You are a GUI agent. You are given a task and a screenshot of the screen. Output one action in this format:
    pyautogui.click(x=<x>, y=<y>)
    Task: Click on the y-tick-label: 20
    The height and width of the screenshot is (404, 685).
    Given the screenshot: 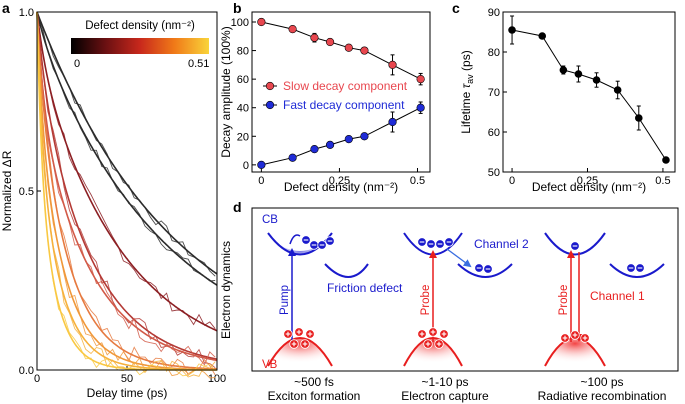 What is the action you would take?
    pyautogui.click(x=243, y=137)
    